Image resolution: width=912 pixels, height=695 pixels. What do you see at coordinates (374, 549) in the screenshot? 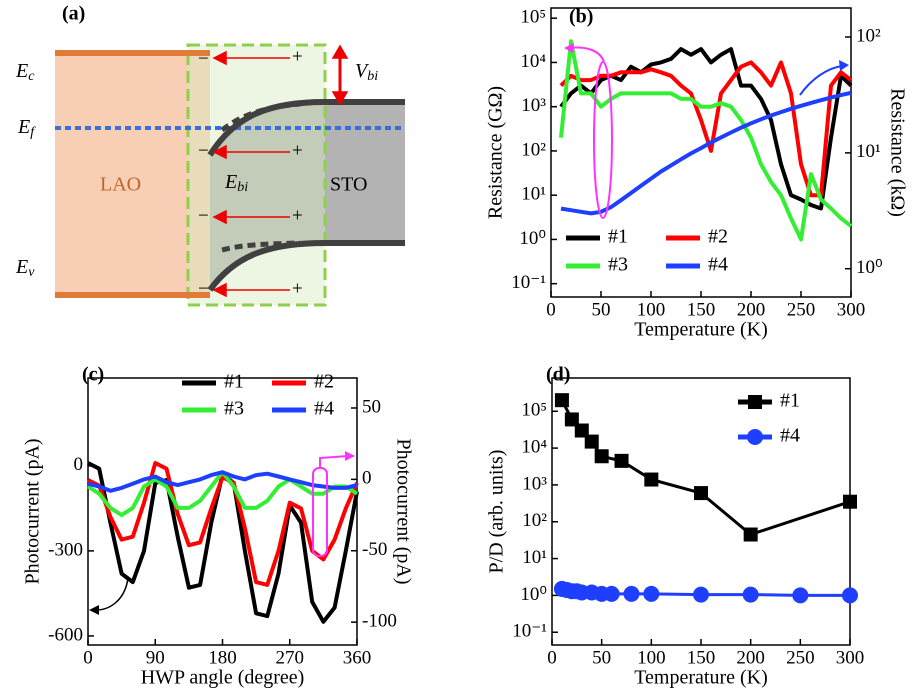
I see `y2-tick-label: -50` at bounding box center [374, 549].